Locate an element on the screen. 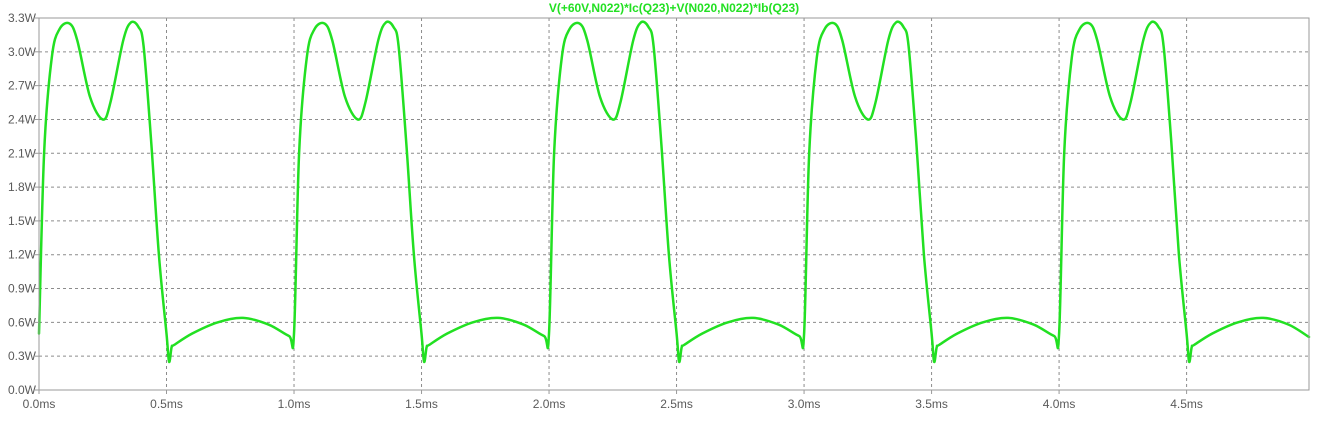  y-tick-label: 1.8W is located at coordinates (22, 187).